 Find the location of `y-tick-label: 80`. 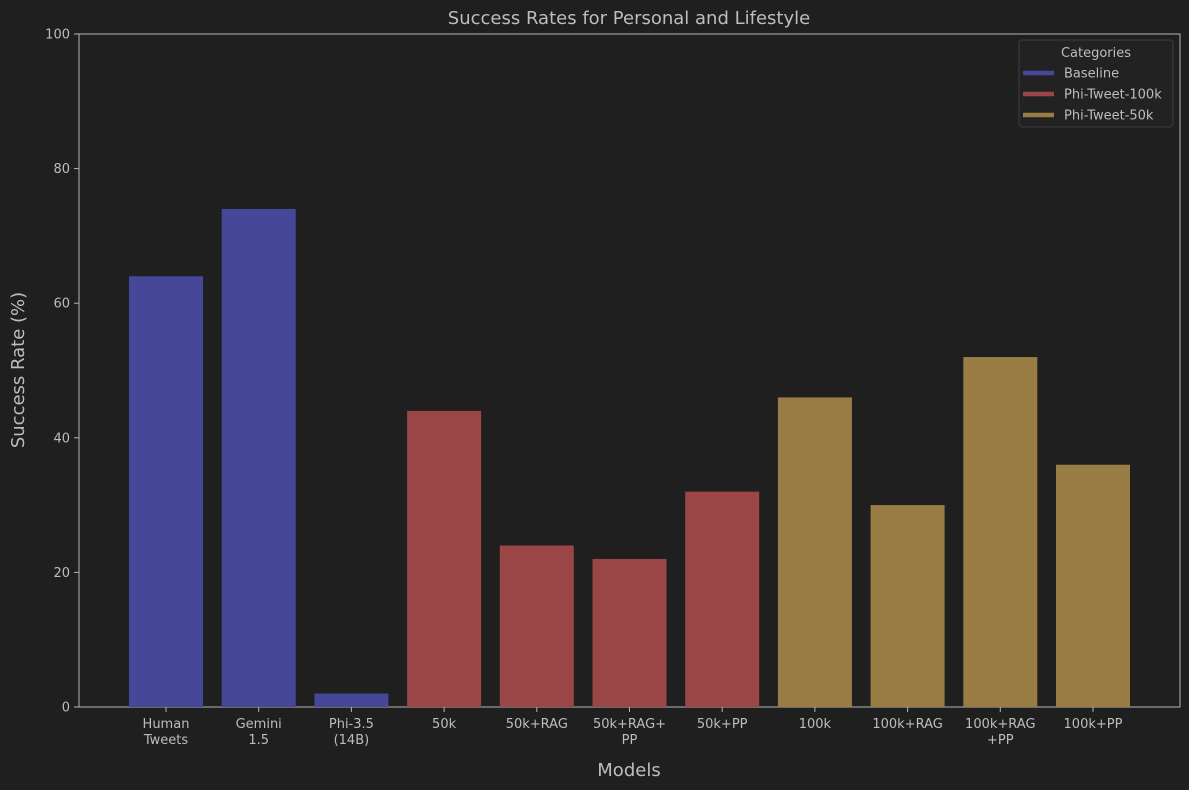

y-tick-label: 80 is located at coordinates (61, 169).